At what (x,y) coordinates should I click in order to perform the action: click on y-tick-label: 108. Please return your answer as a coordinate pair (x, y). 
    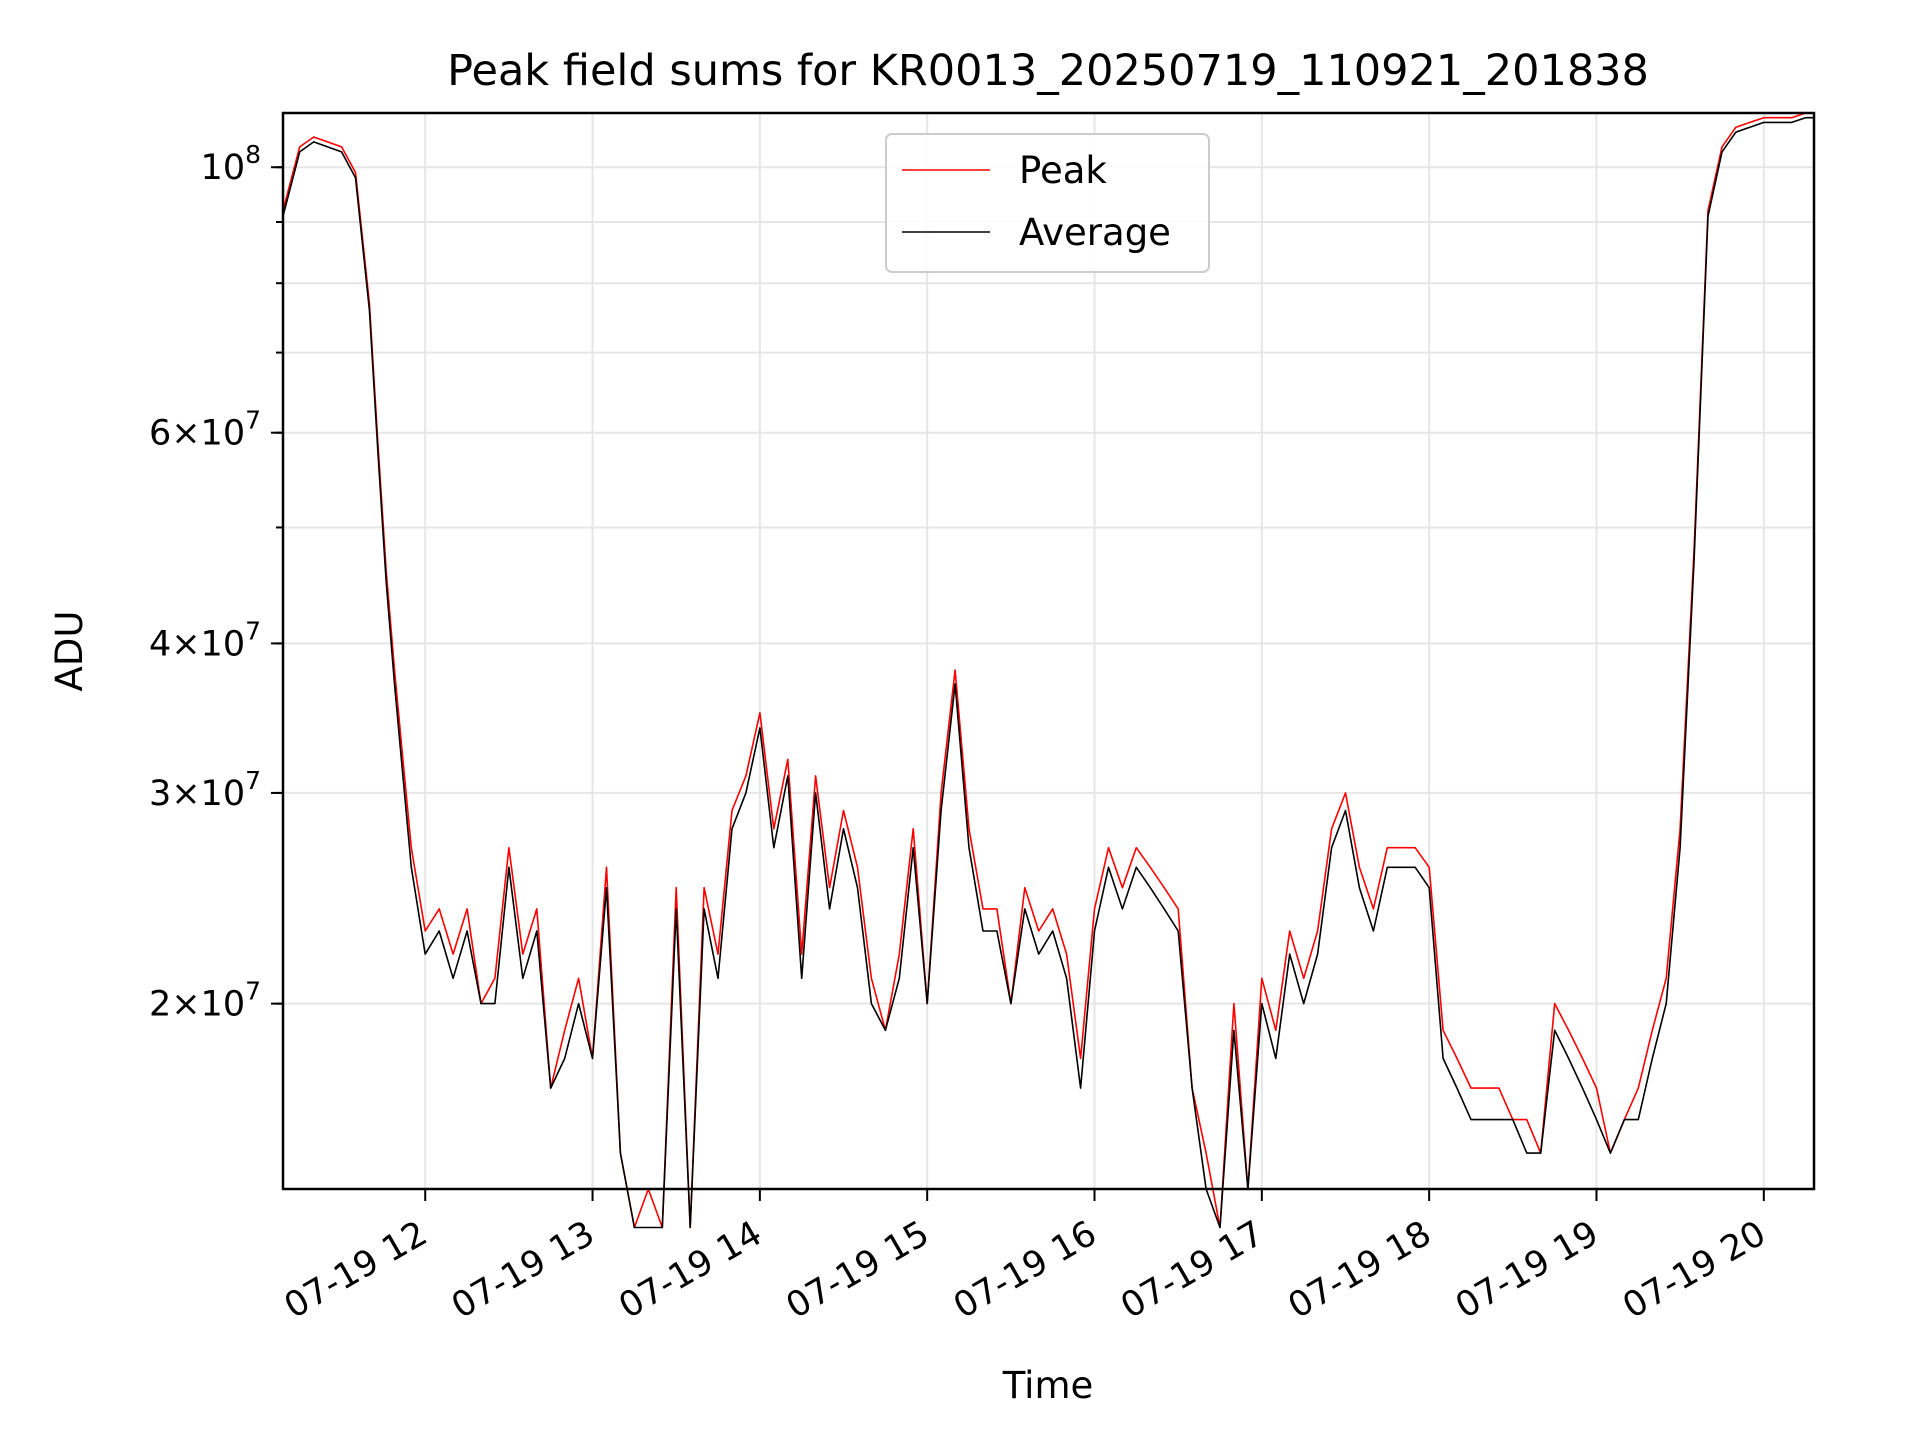
    Looking at the image, I should click on (231, 164).